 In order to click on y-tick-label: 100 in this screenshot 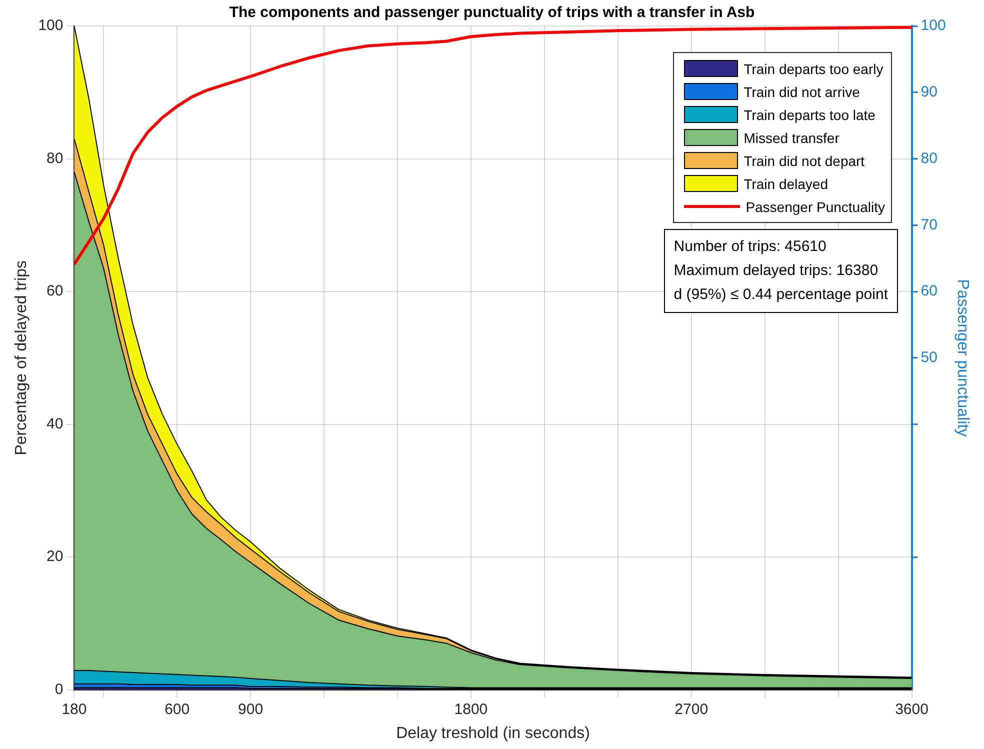, I will do `click(51, 25)`.